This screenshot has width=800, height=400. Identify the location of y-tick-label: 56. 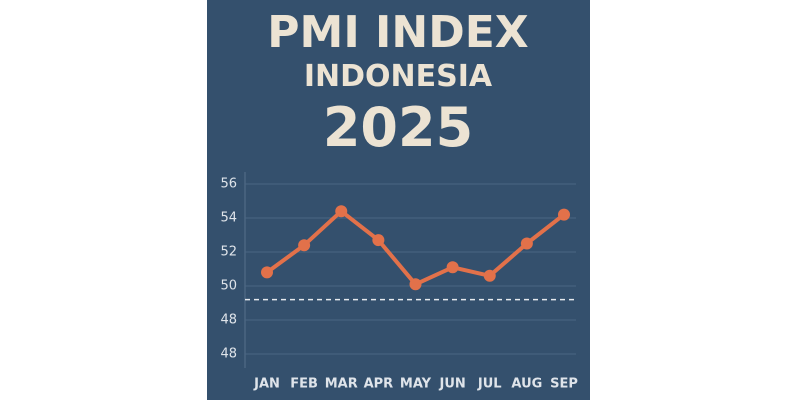
(228, 184).